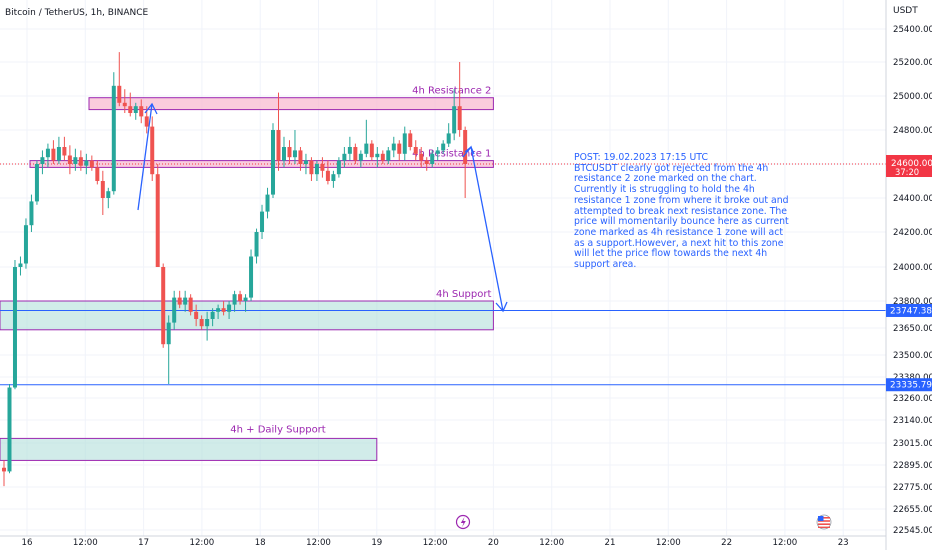  Describe the element at coordinates (912, 233) in the screenshot. I see `price-tick-label: 24200.00` at that location.